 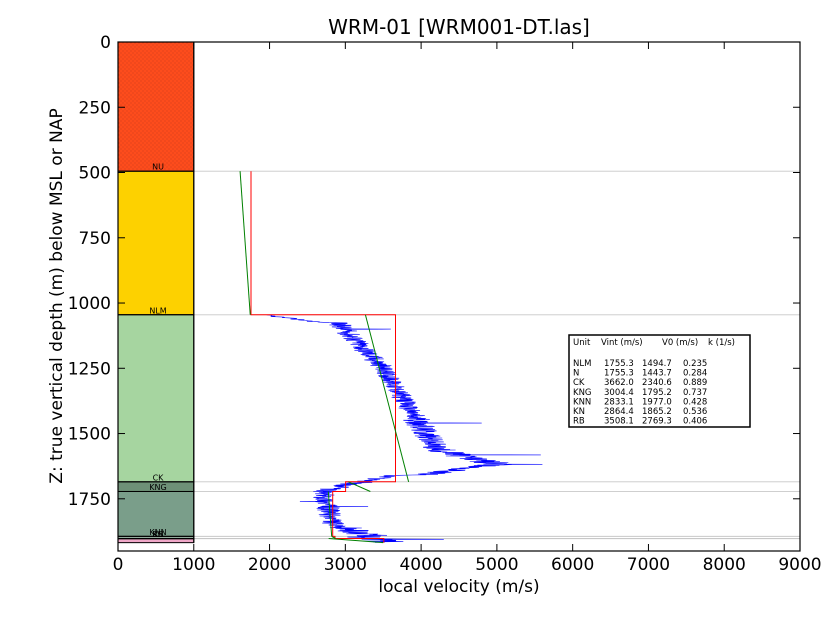 What do you see at coordinates (619, 422) in the screenshot?
I see `table-cell: 3508.1` at bounding box center [619, 422].